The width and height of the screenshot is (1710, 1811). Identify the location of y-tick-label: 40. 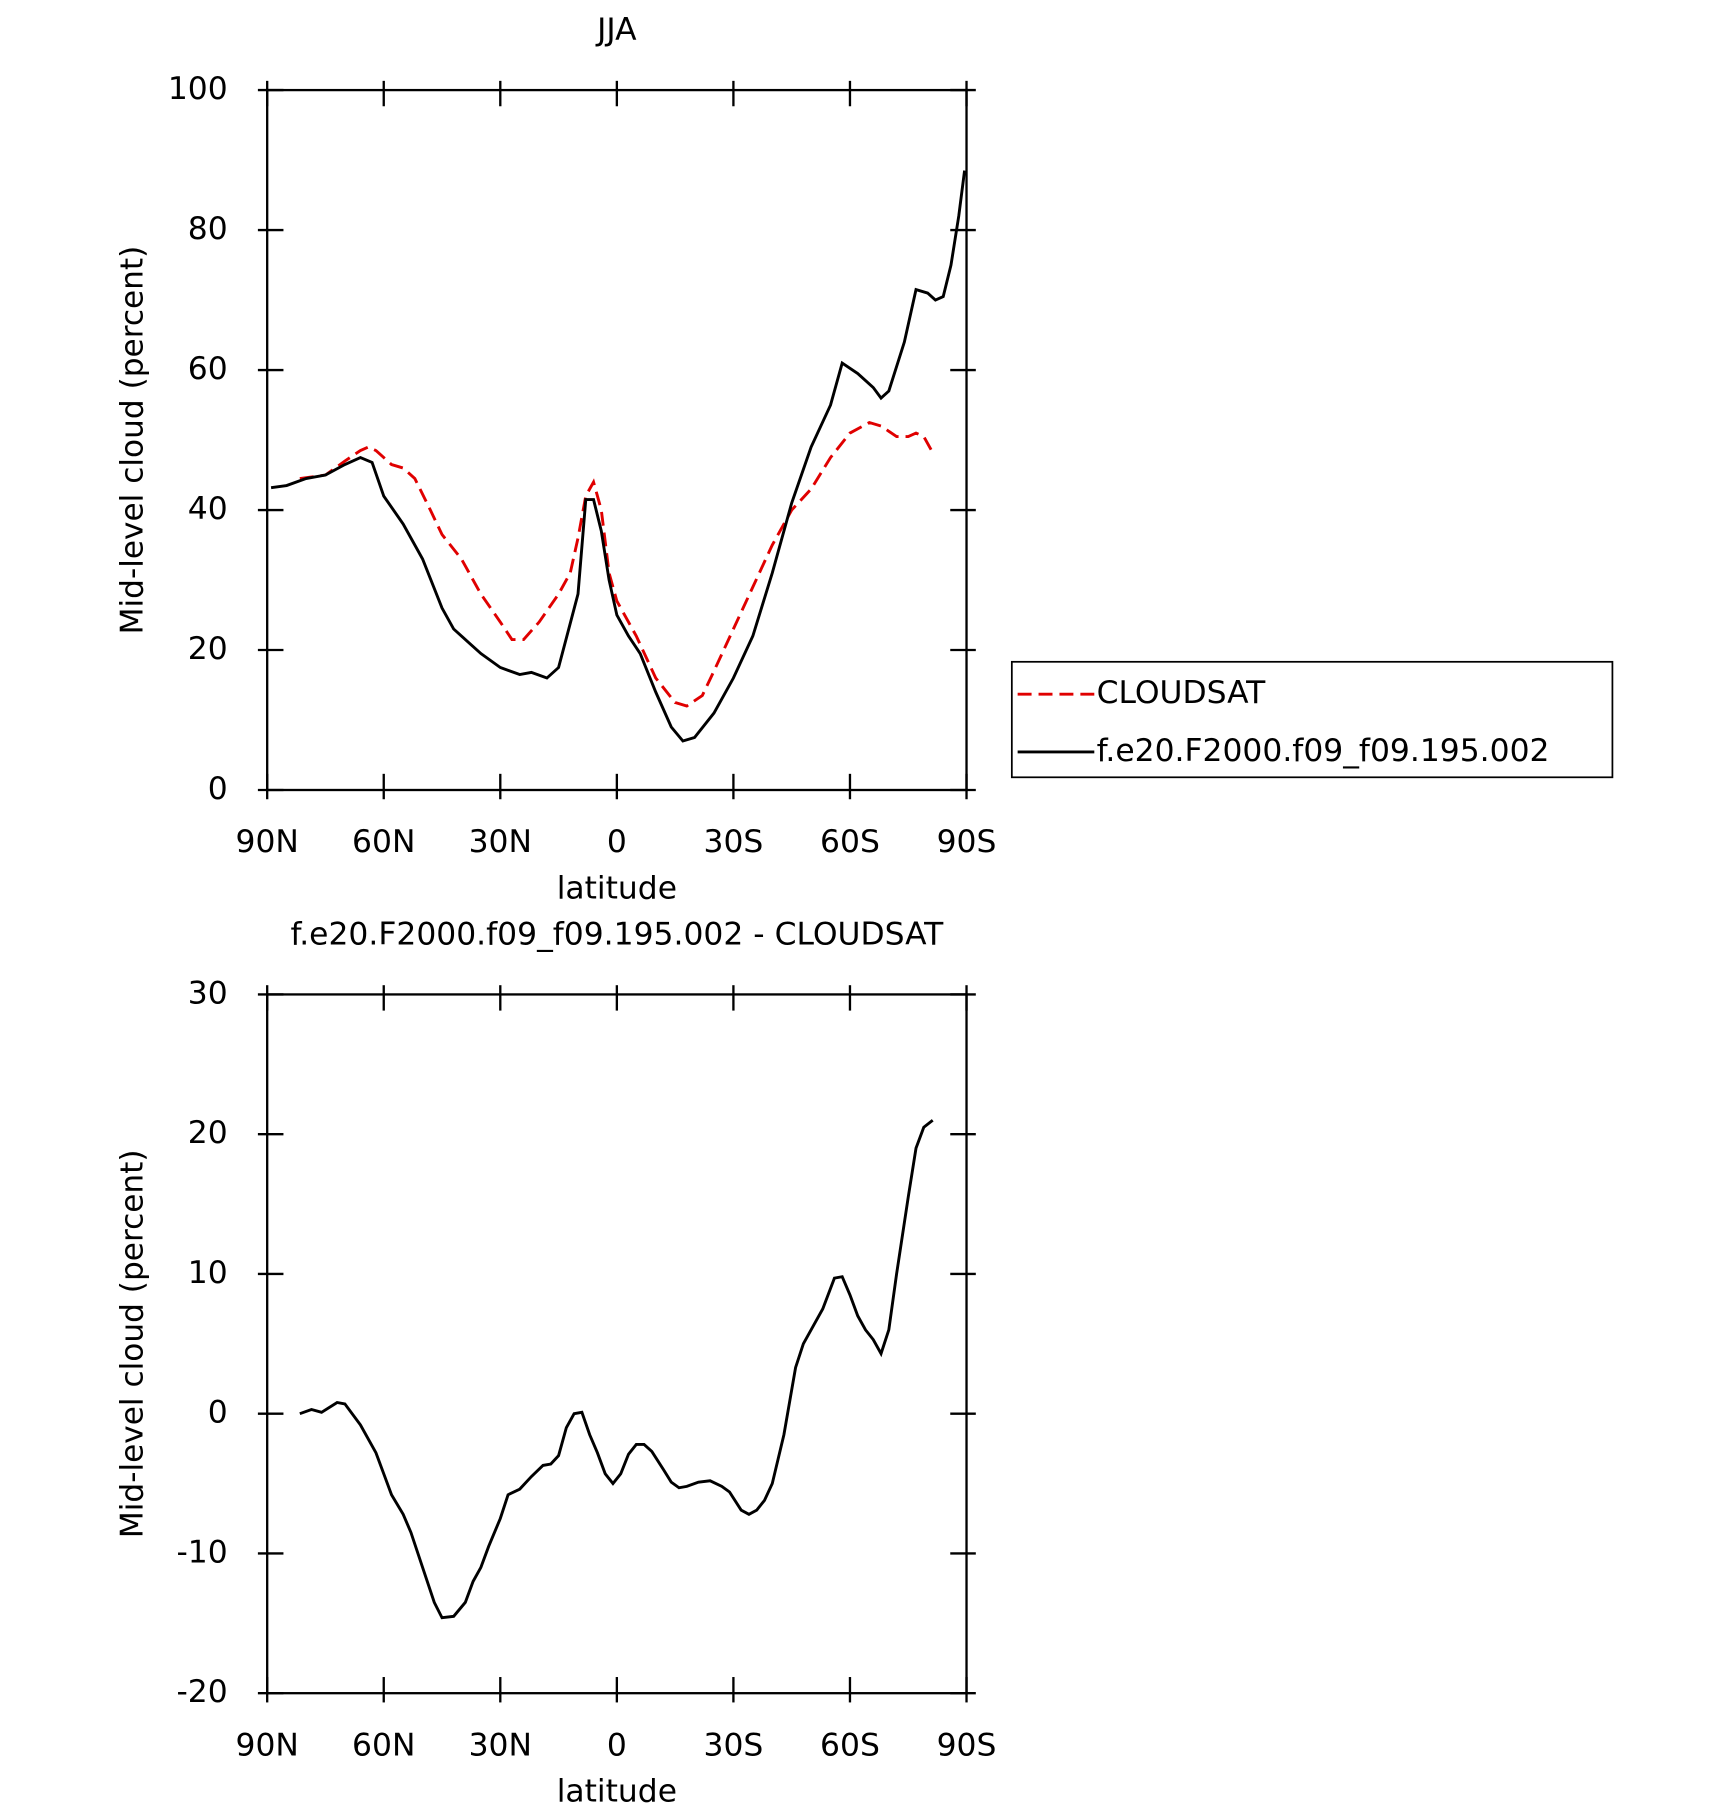
(208, 509).